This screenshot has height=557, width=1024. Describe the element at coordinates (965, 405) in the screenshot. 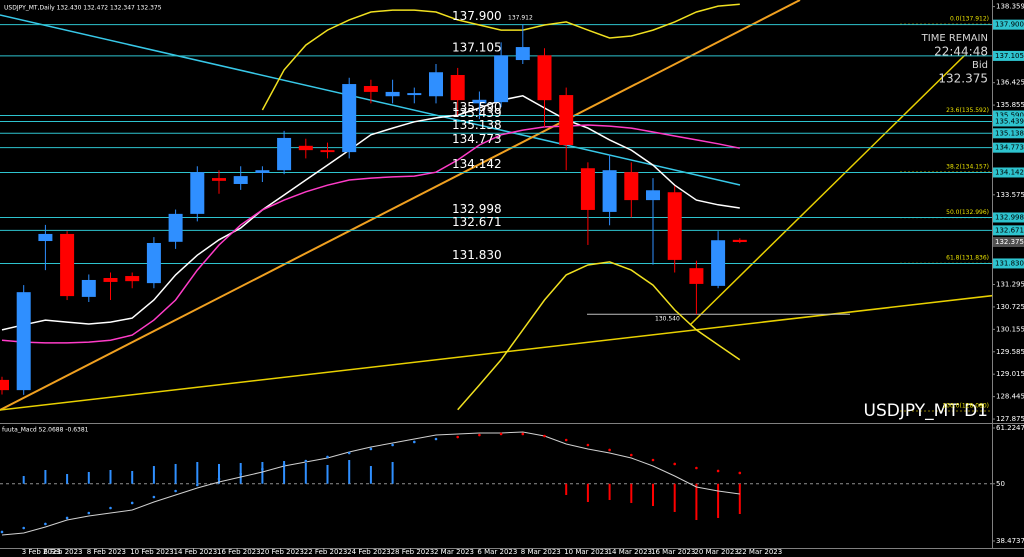

I see `fib-label: 100.0(128.080)` at that location.